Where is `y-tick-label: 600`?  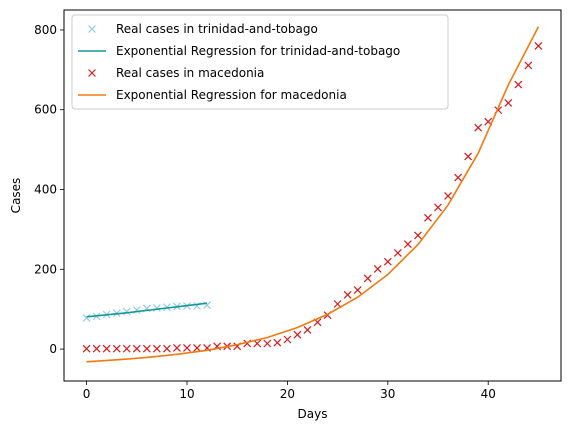
y-tick-label: 600 is located at coordinates (45, 110).